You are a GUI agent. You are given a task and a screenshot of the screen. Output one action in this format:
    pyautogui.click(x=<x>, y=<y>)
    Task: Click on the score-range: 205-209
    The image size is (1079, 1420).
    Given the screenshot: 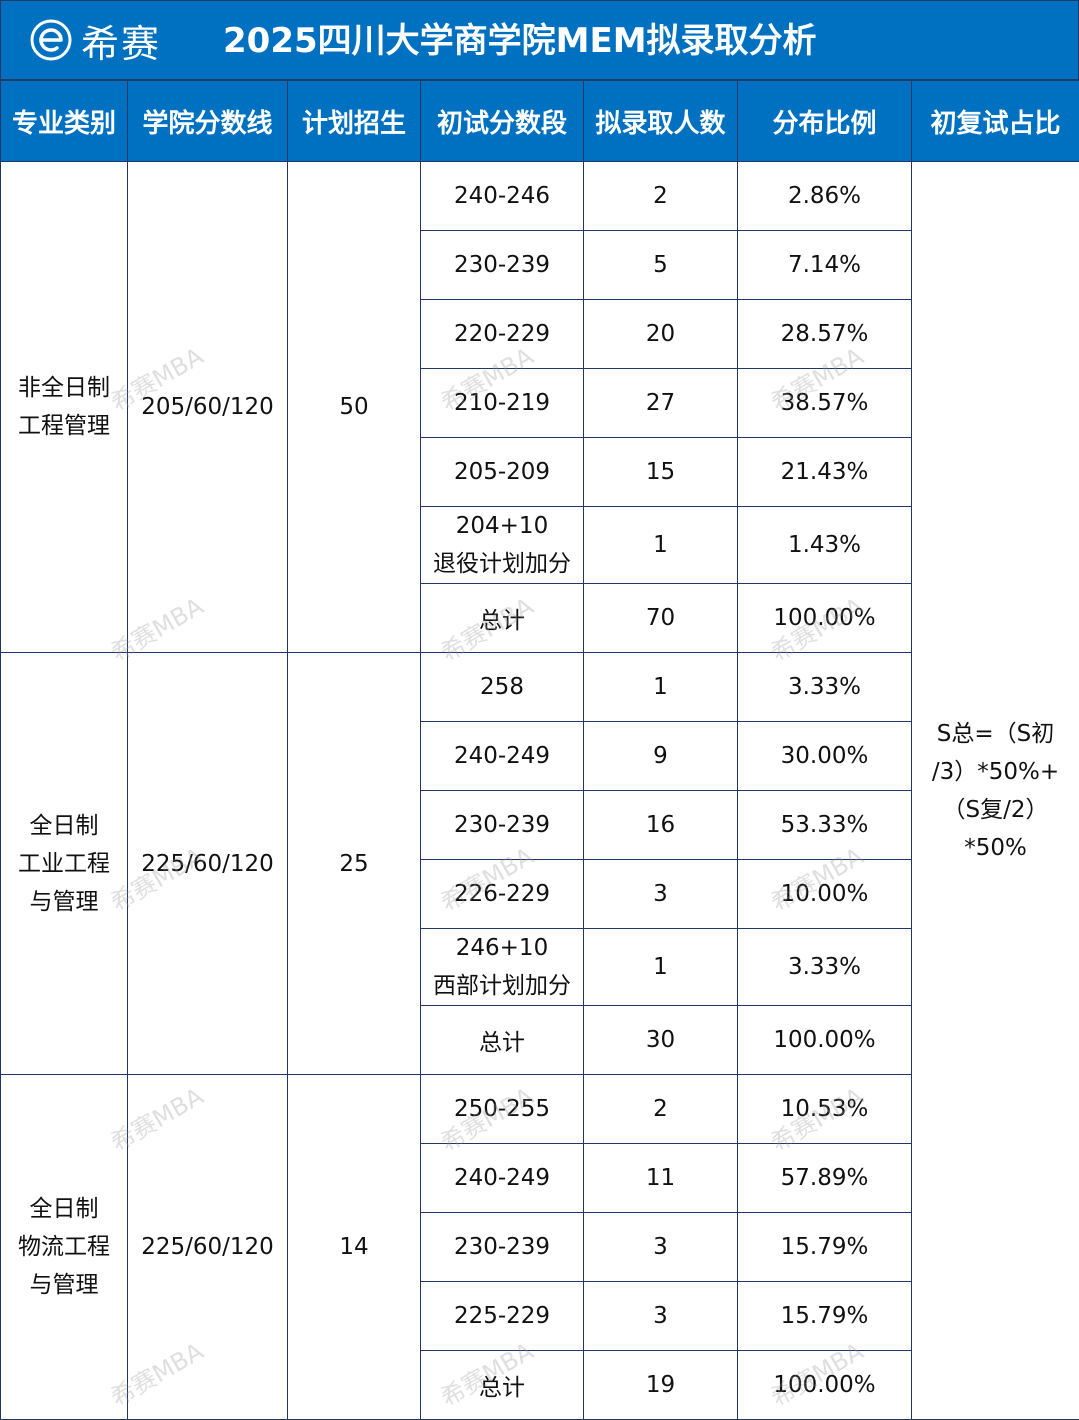 What is the action you would take?
    pyautogui.click(x=502, y=472)
    